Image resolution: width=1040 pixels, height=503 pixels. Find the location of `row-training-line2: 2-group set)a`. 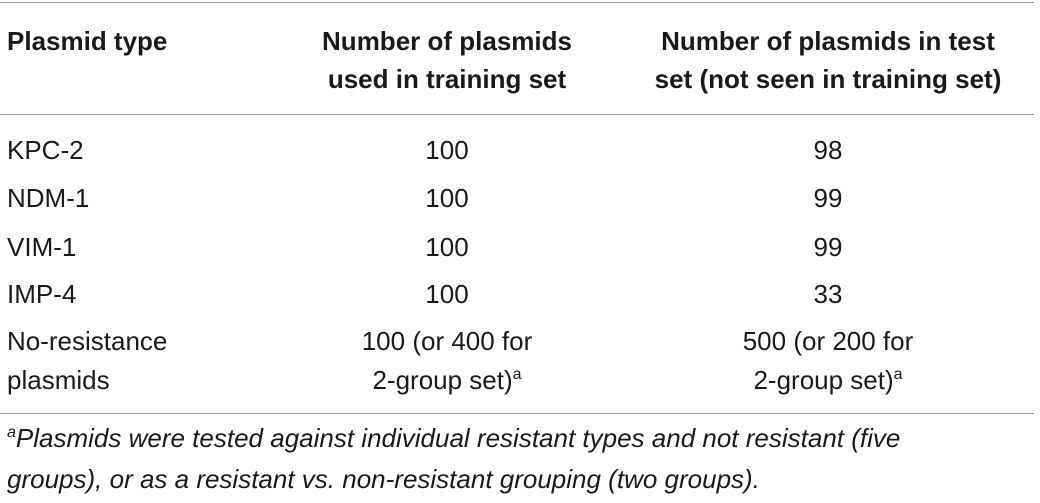

row-training-line2: 2-group set)a is located at coordinates (447, 382).